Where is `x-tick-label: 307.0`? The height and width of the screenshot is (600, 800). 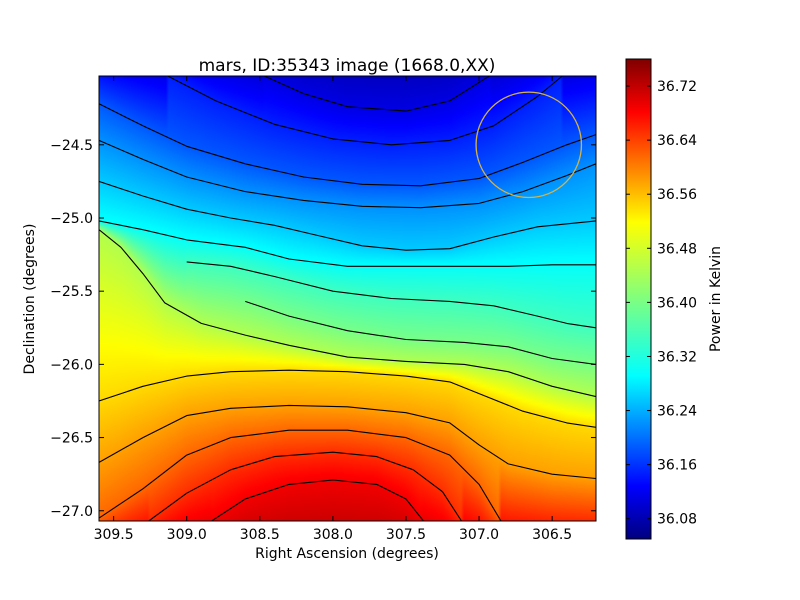 x-tick-label: 307.0 is located at coordinates (479, 535).